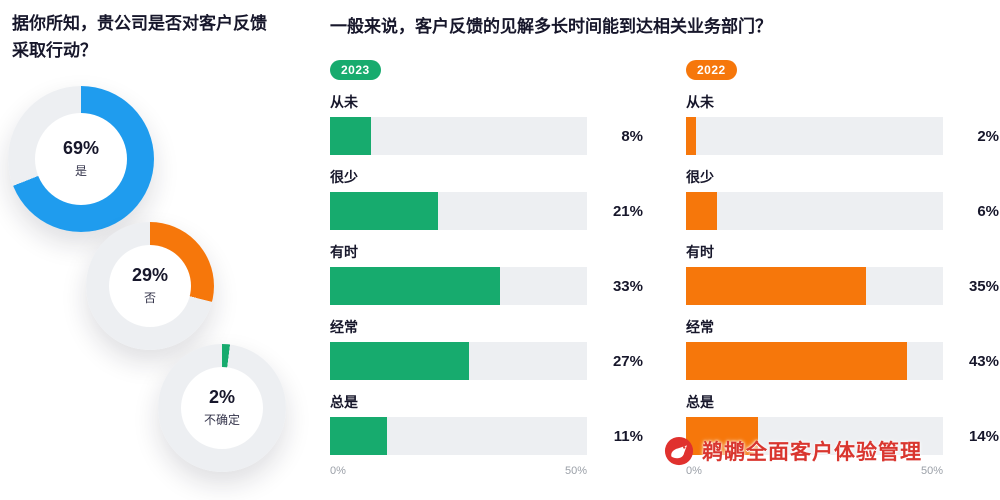 The height and width of the screenshot is (500, 1000). What do you see at coordinates (81, 148) in the screenshot?
I see `donut-yes-percent: 69%` at bounding box center [81, 148].